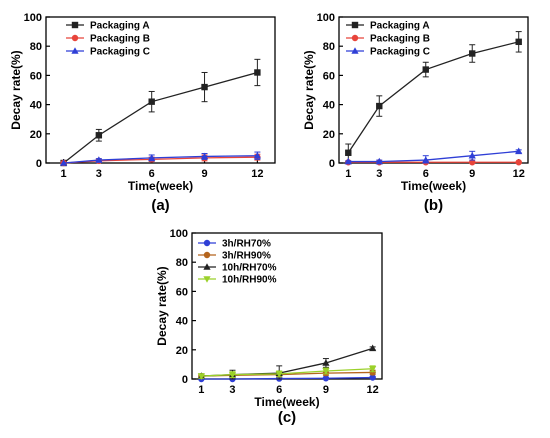 The image size is (550, 438). Describe the element at coordinates (120, 26) in the screenshot. I see `legend-label: Packaging A` at that location.